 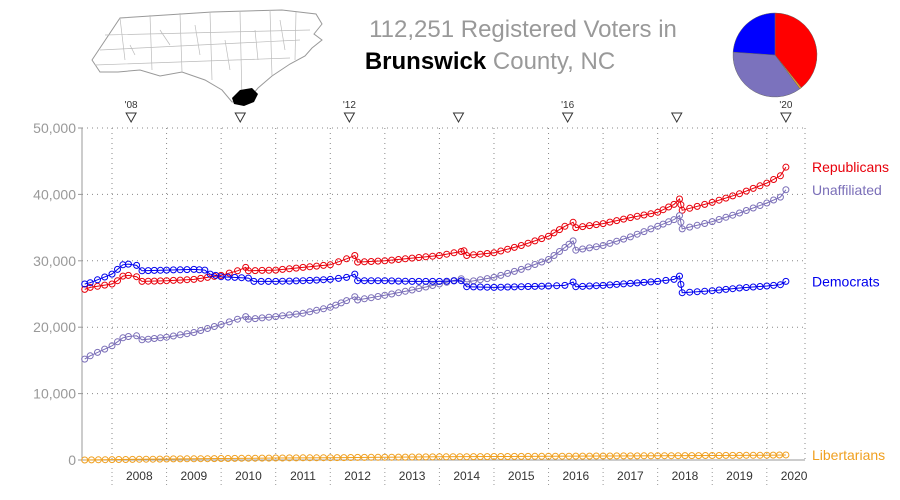 I want to click on y-tick-label: 0, so click(x=72, y=460).